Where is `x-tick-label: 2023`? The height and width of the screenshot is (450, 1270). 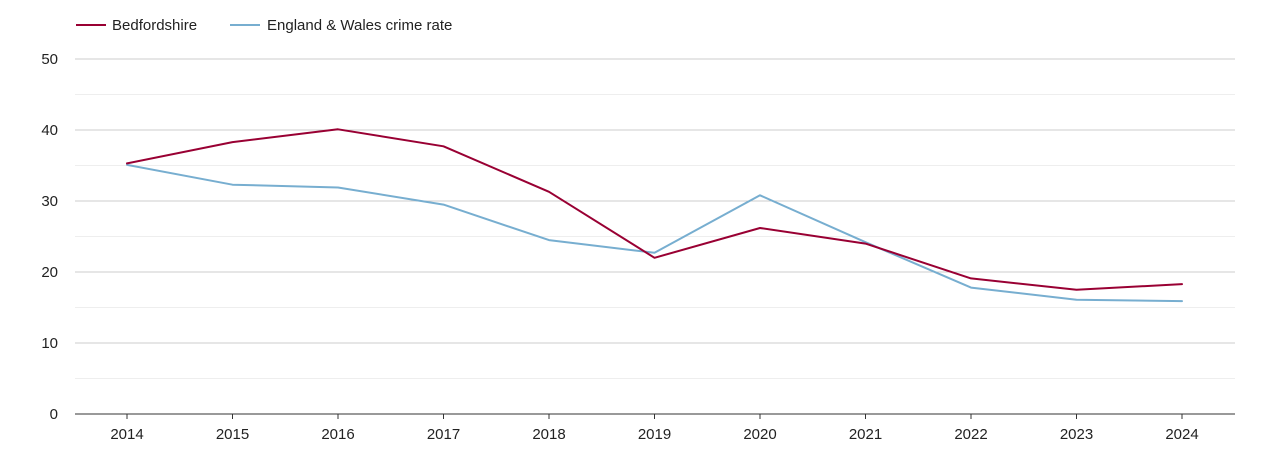 x-tick-label: 2023 is located at coordinates (1076, 434).